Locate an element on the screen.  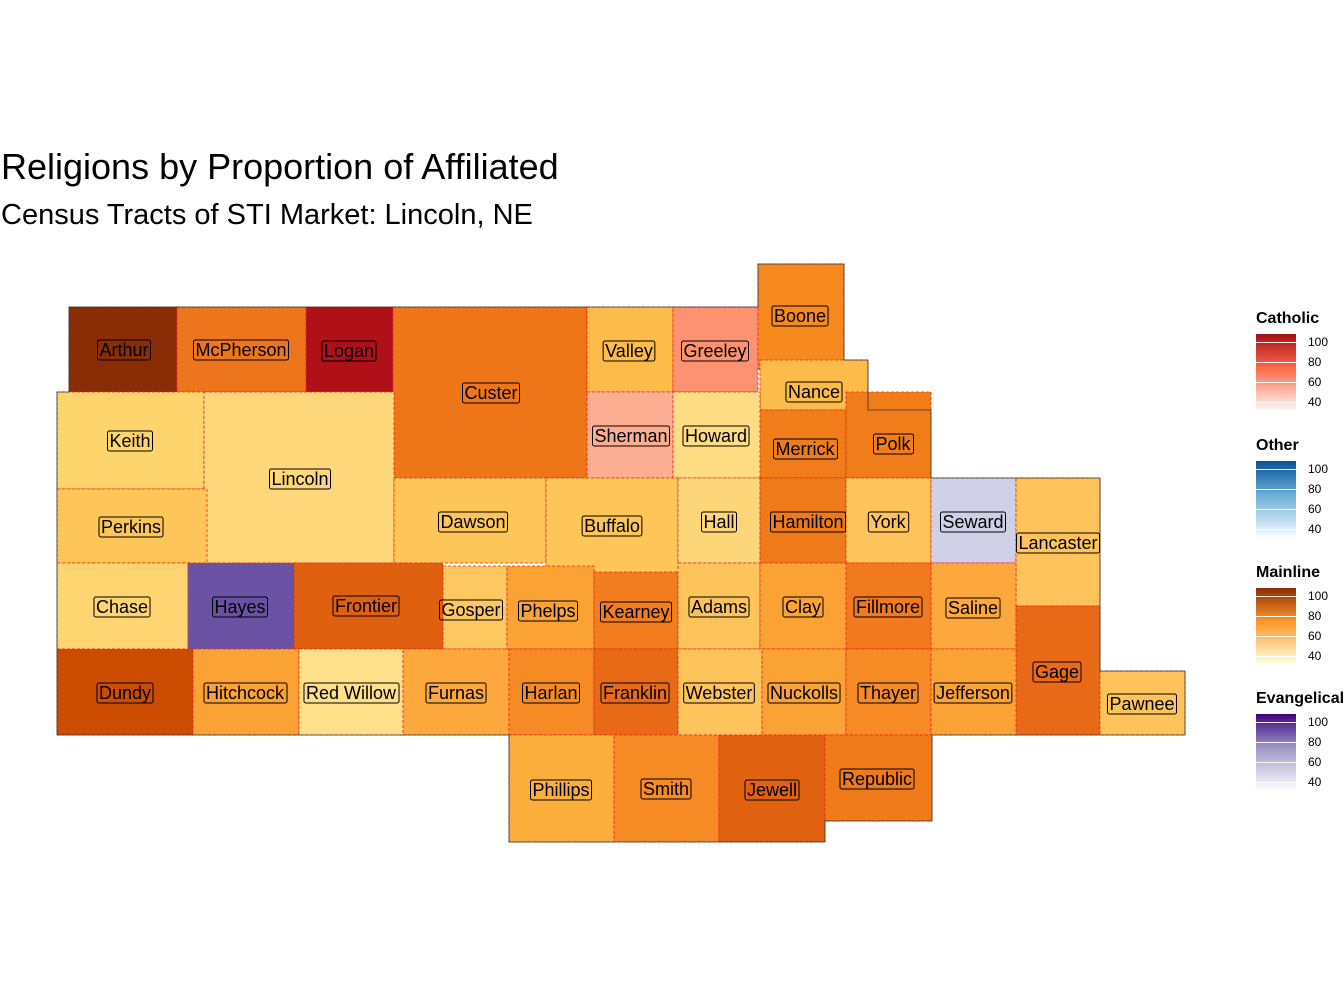
county-label-box-harlan is located at coordinates (551, 693).